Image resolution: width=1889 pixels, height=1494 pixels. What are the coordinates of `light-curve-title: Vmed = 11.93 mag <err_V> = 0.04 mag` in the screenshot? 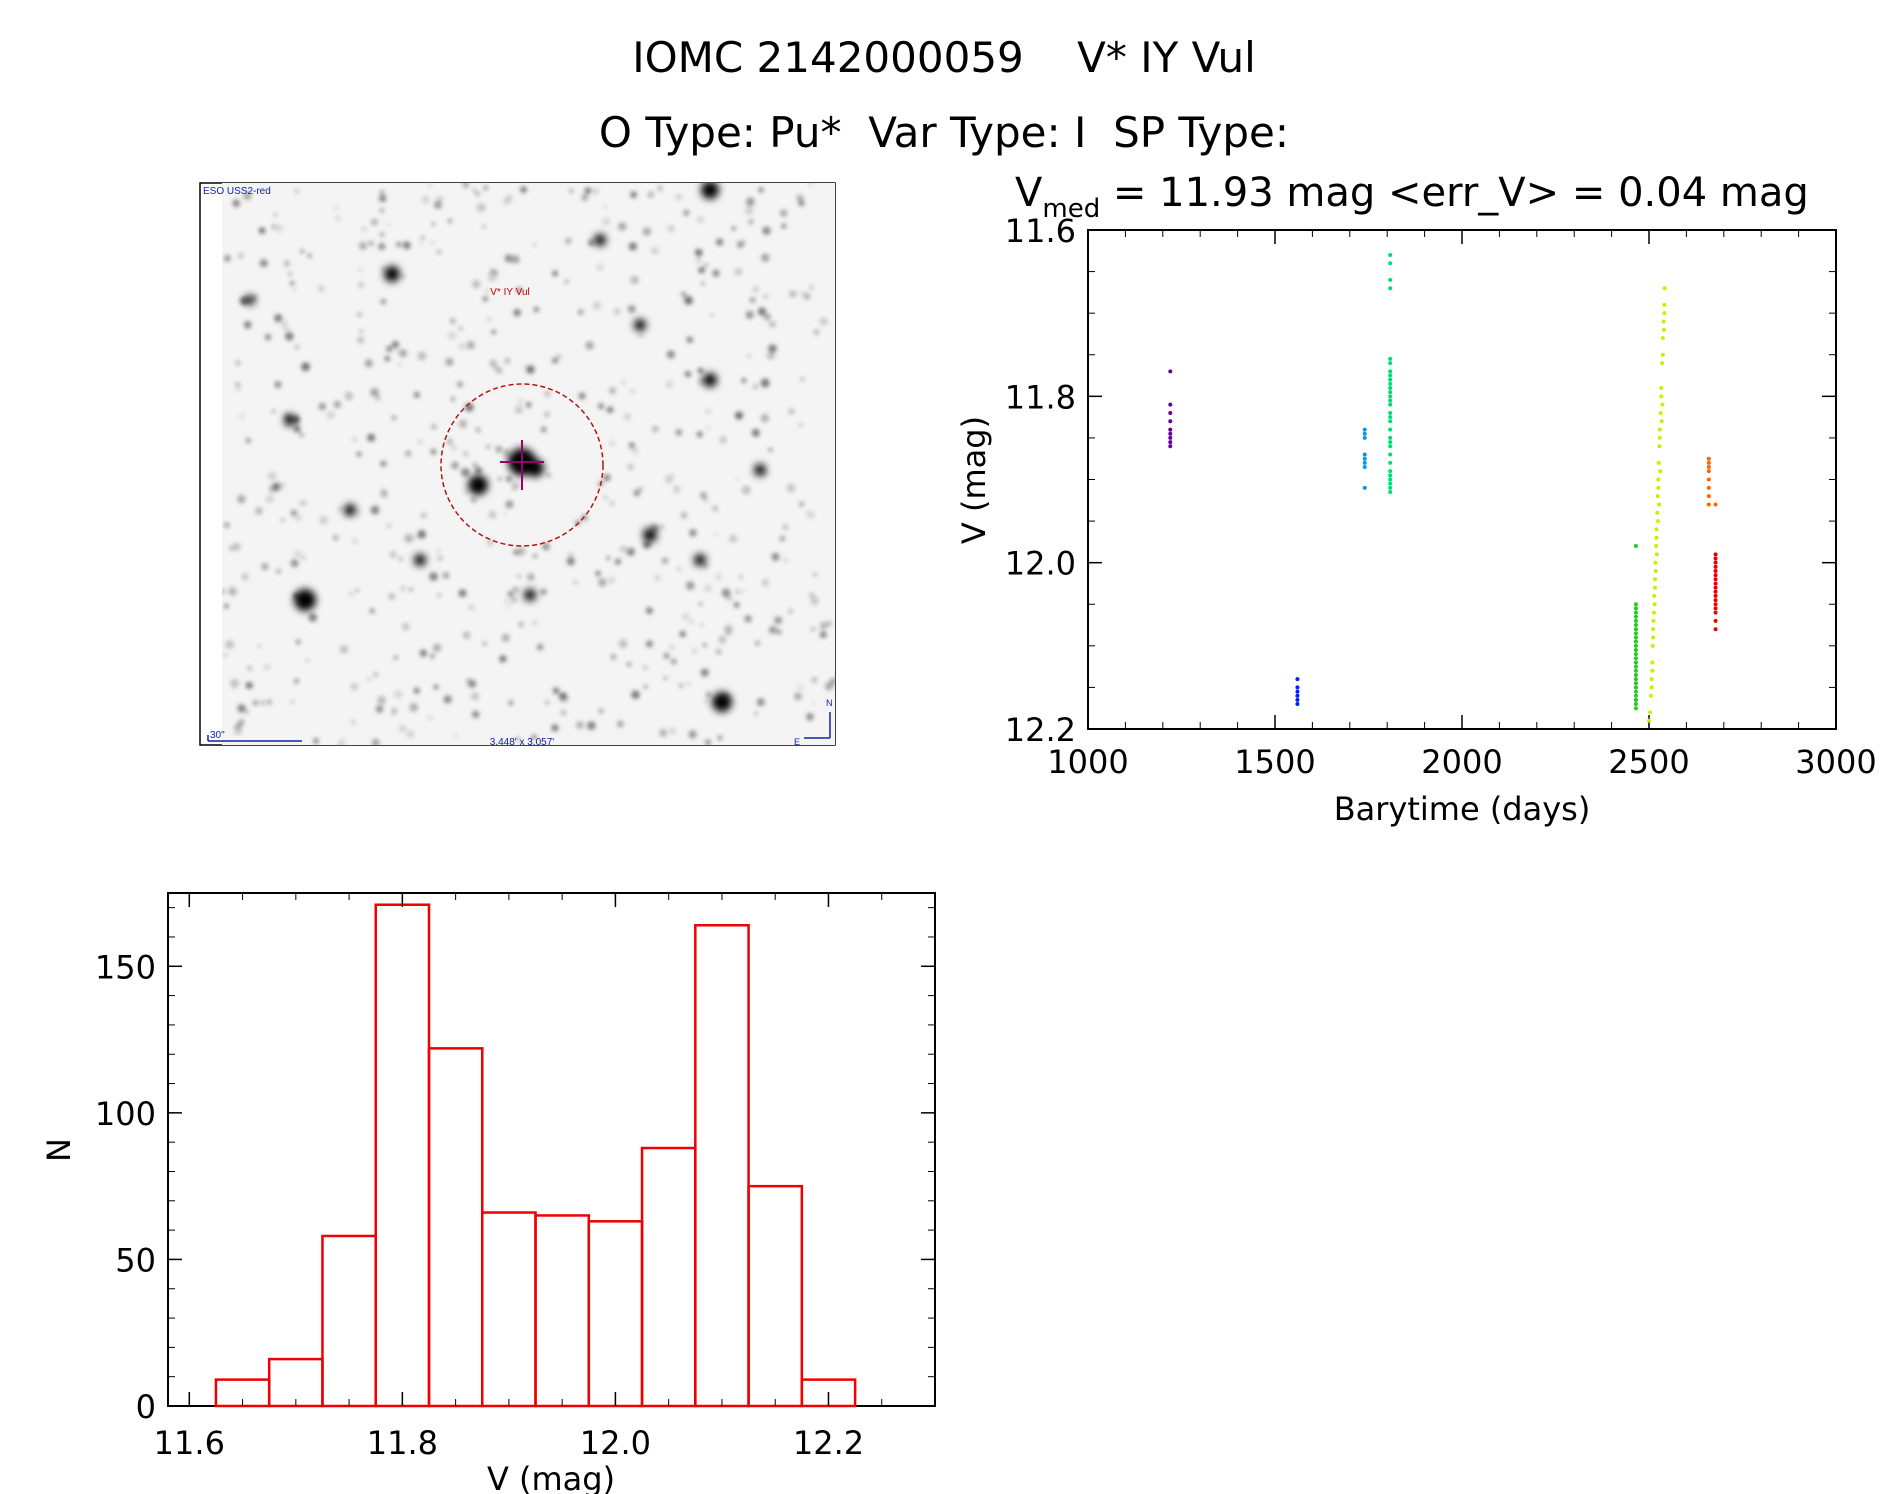 It's located at (1412, 197).